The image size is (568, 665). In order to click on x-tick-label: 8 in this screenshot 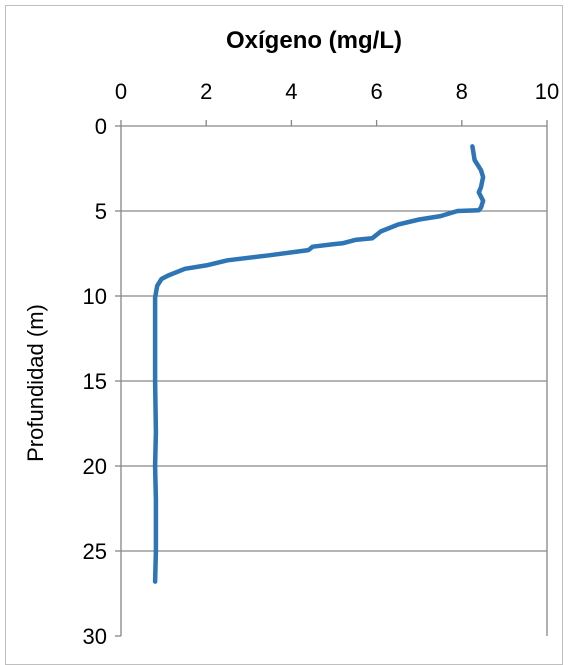, I will do `click(462, 91)`.